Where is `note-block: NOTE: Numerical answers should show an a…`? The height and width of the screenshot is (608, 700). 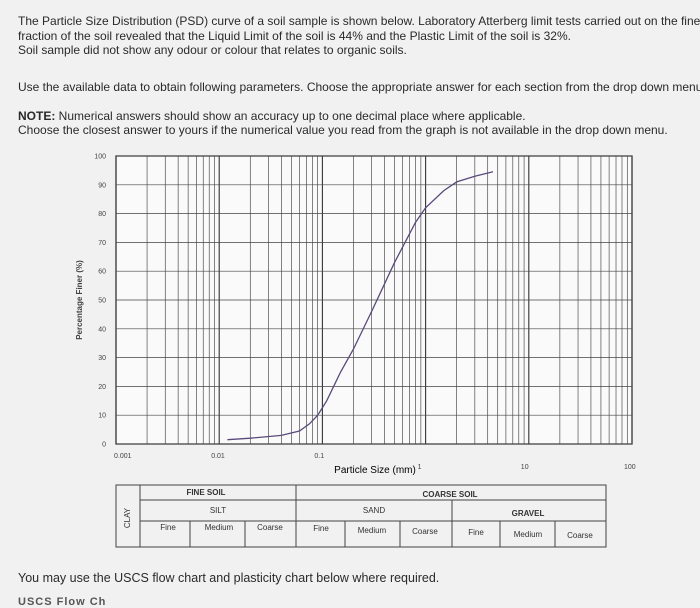 note-block: NOTE: Numerical answers should show an a… is located at coordinates (343, 123).